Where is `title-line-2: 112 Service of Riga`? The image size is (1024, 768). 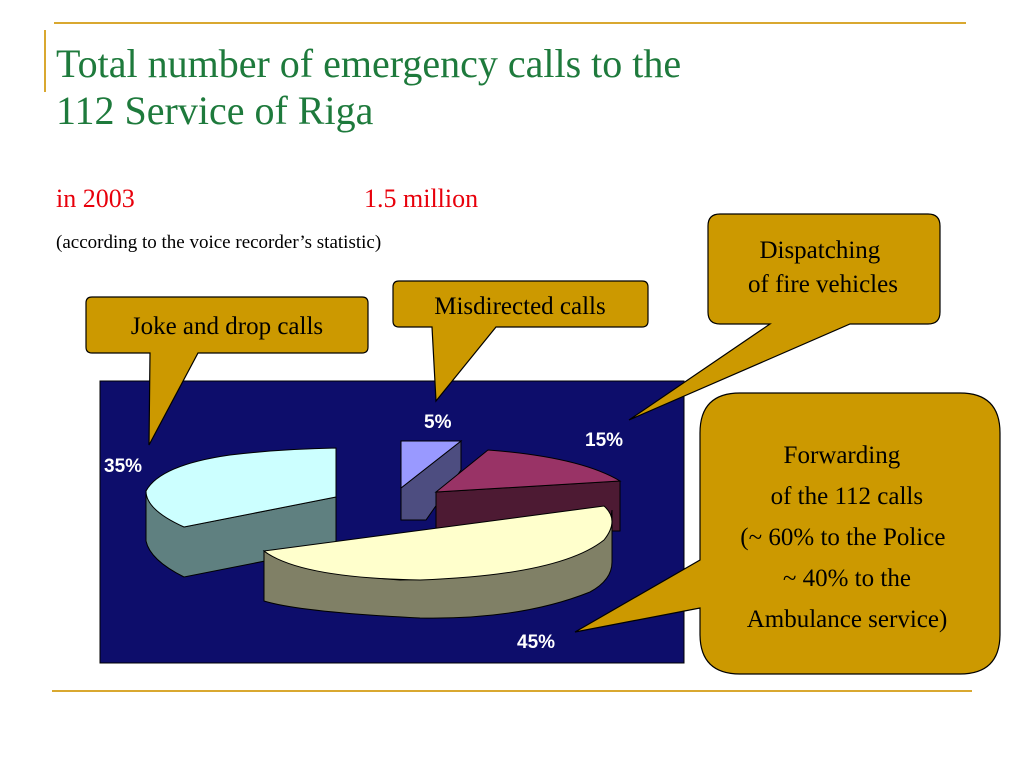 title-line-2: 112 Service of Riga is located at coordinates (215, 110).